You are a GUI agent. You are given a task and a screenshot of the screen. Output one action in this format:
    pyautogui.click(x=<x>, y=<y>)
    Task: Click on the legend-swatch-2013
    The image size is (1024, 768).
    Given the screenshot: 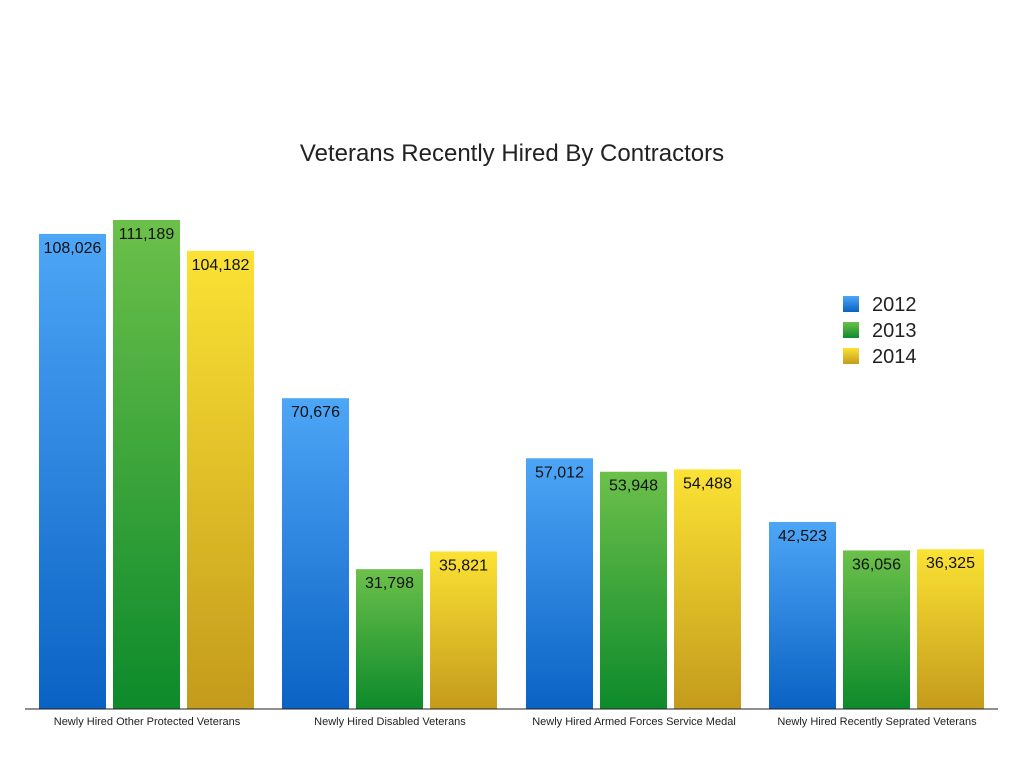 What is the action you would take?
    pyautogui.click(x=851, y=330)
    